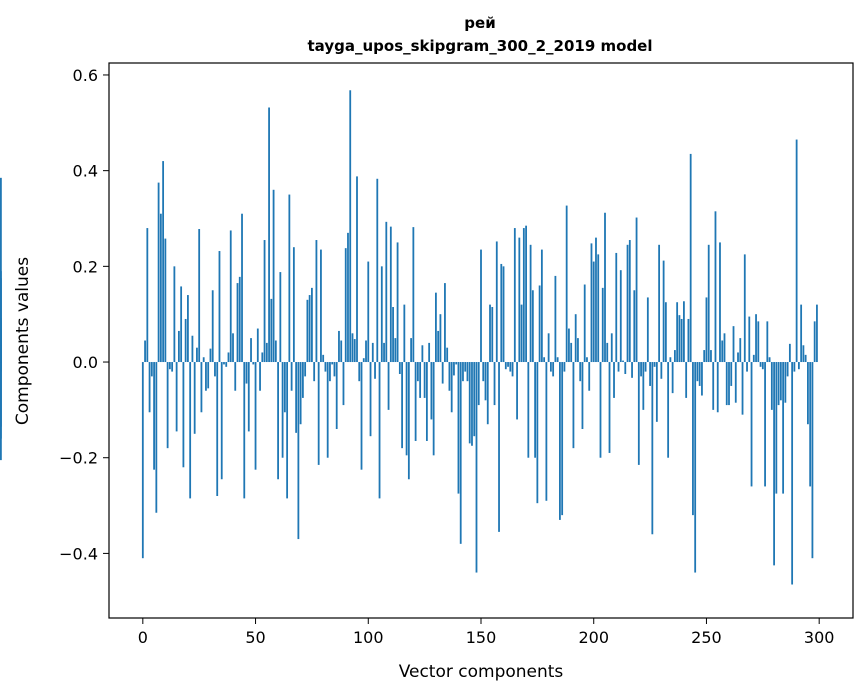 The height and width of the screenshot is (696, 867). What do you see at coordinates (368, 637) in the screenshot?
I see `x-tick-label: 100` at bounding box center [368, 637].